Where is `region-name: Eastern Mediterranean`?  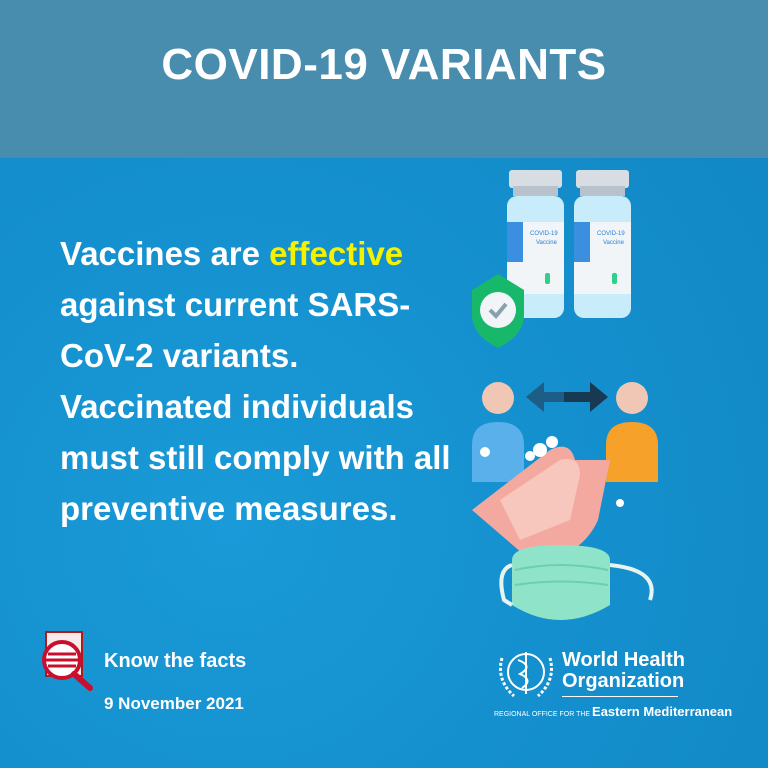 region-name: Eastern Mediterranean is located at coordinates (662, 711).